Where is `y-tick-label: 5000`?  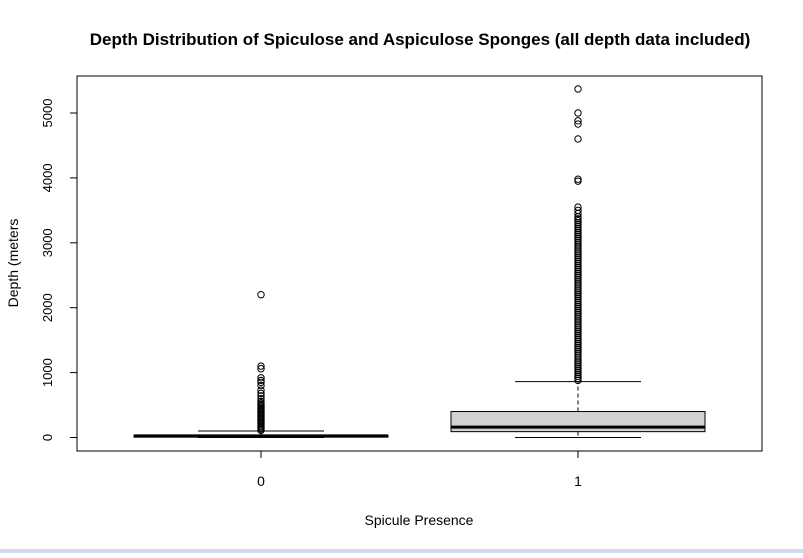
y-tick-label: 5000 is located at coordinates (47, 113).